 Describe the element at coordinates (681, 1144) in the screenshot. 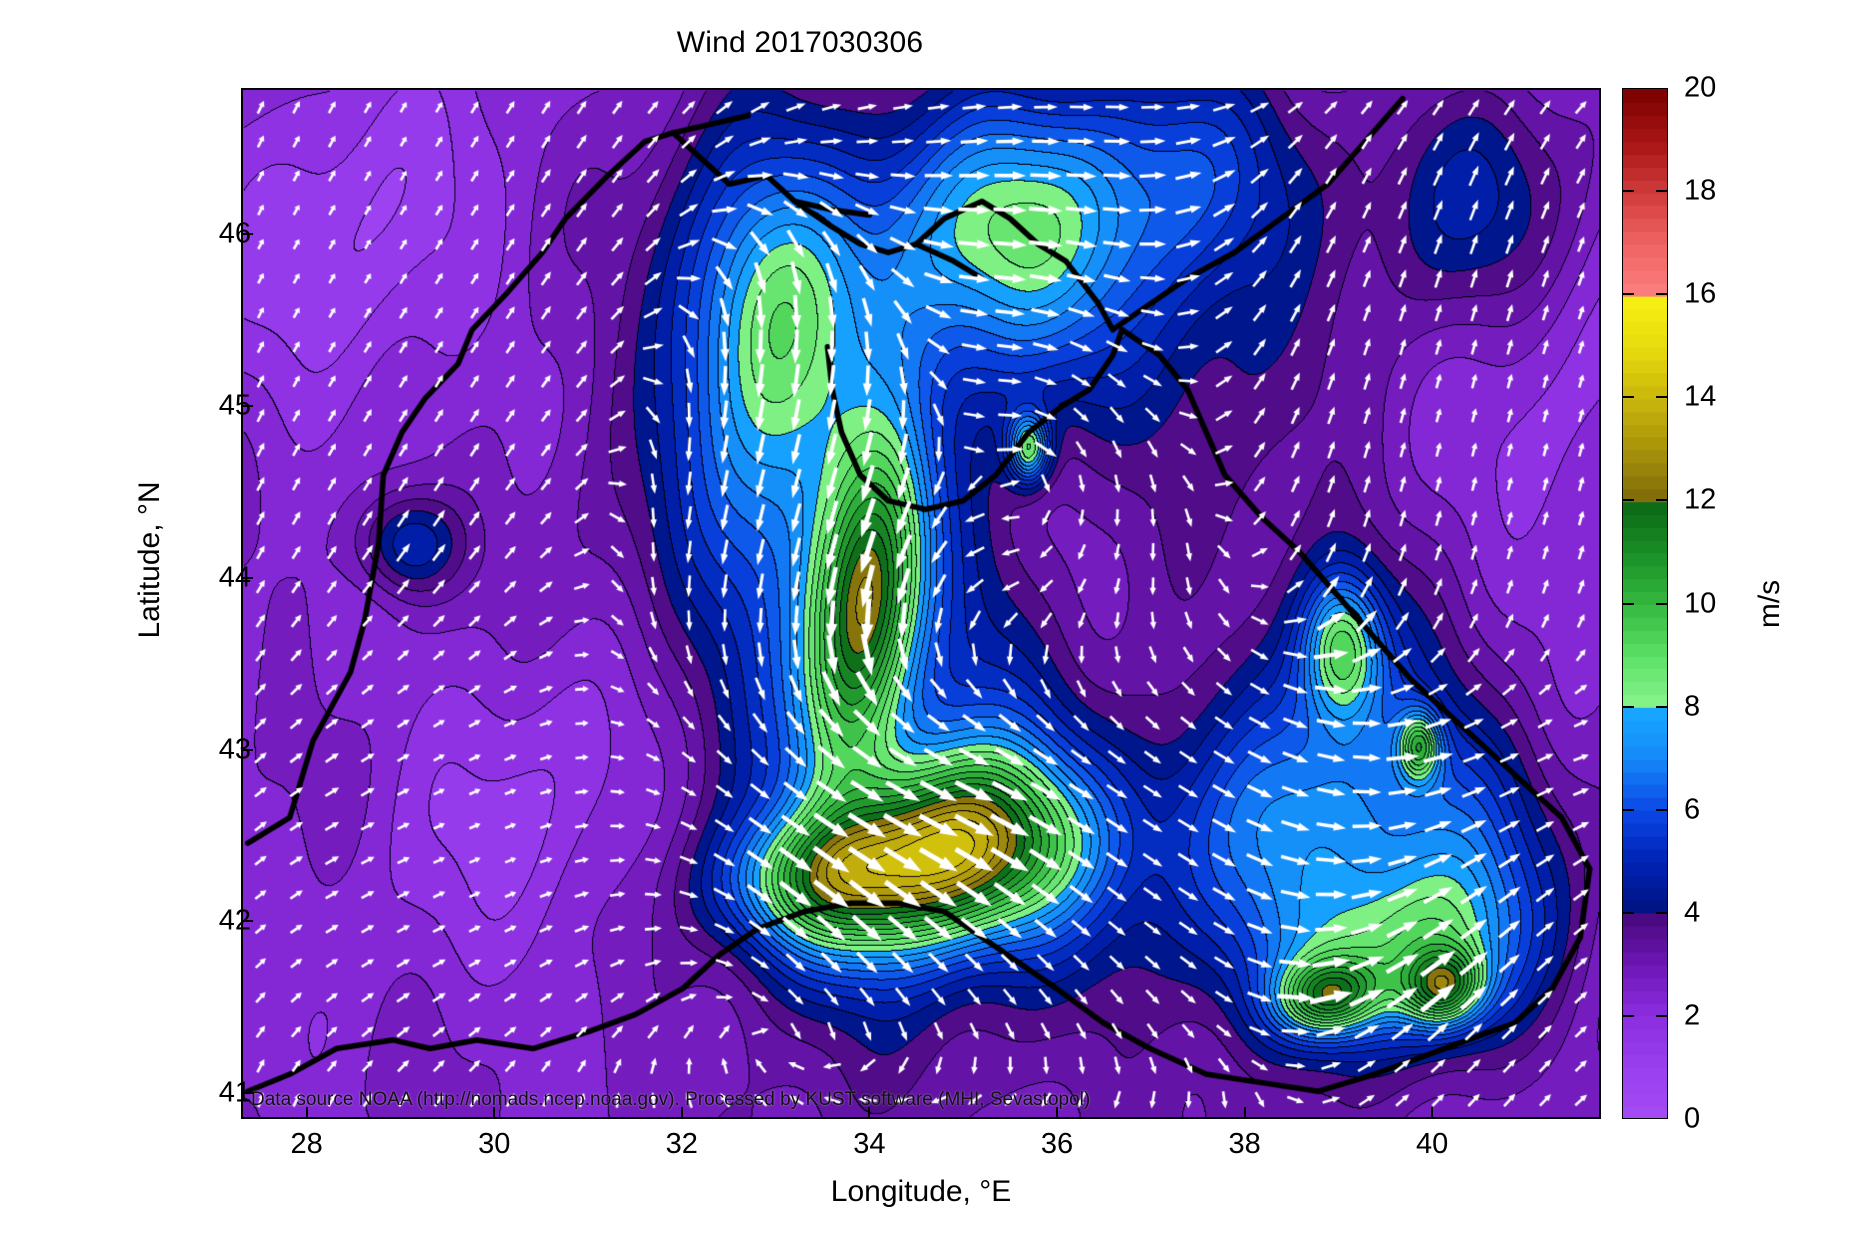

I see `x-tick-label: 32` at that location.